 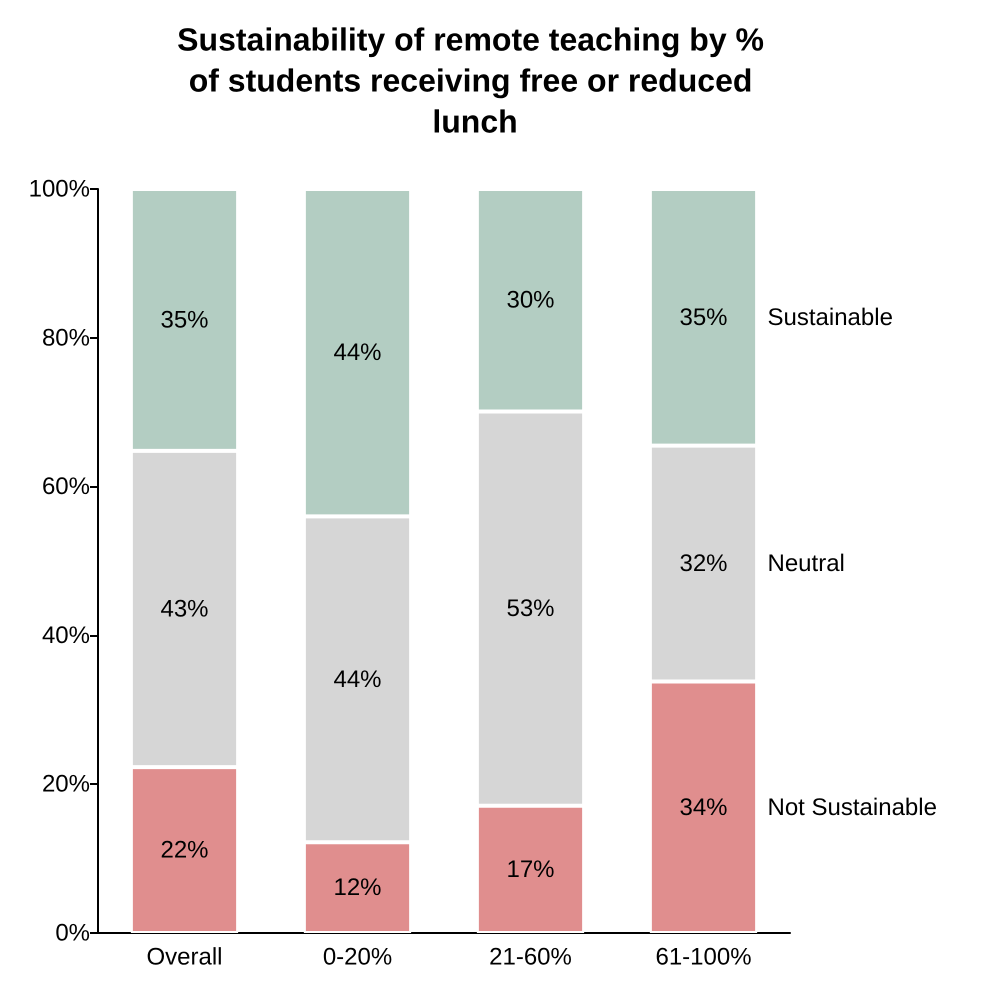 I want to click on data-label: 30%, so click(x=530, y=300).